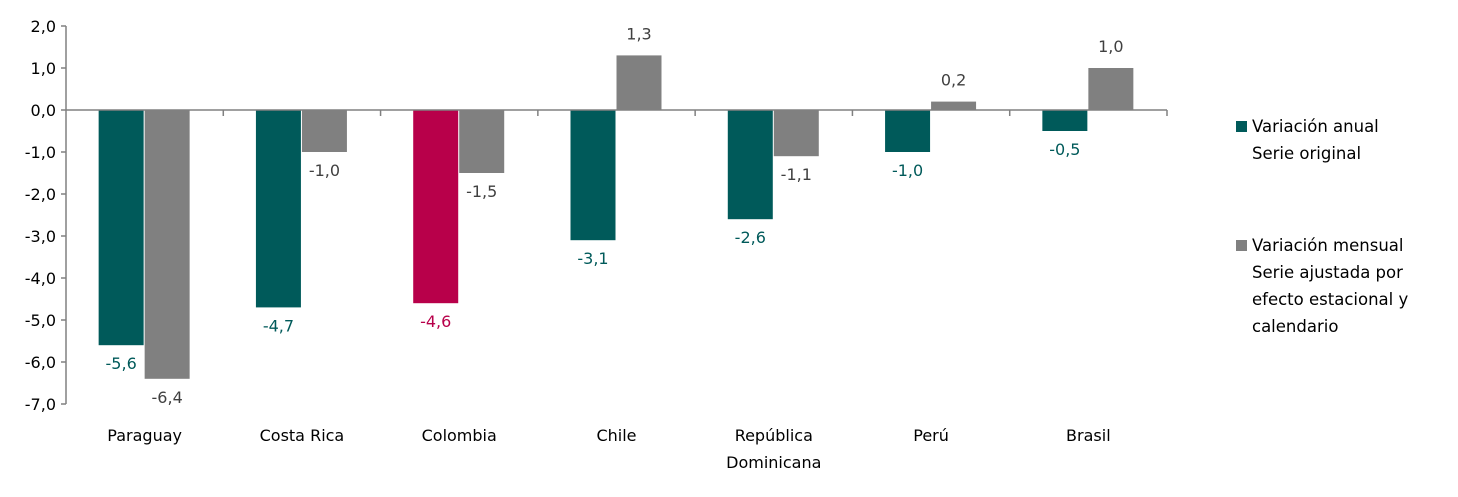 This screenshot has height=497, width=1458. Describe the element at coordinates (773, 462) in the screenshot. I see `x-category-label: Dominicana` at that location.